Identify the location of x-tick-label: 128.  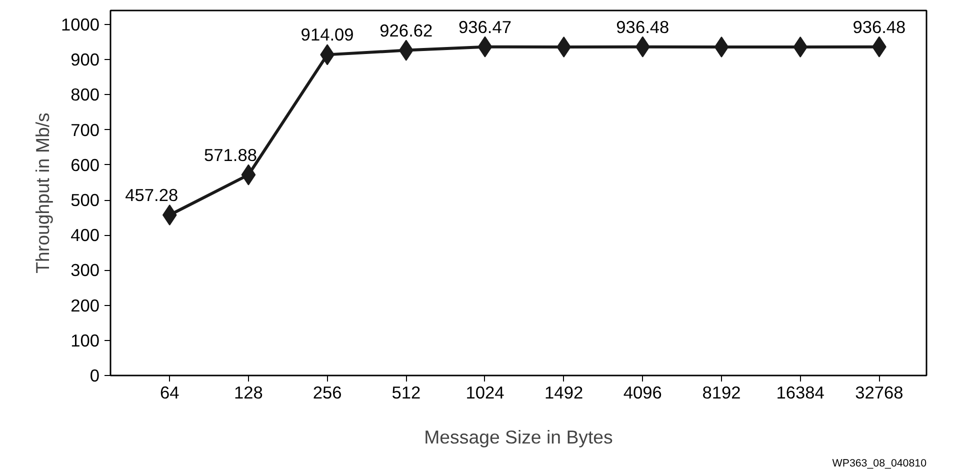
(248, 392).